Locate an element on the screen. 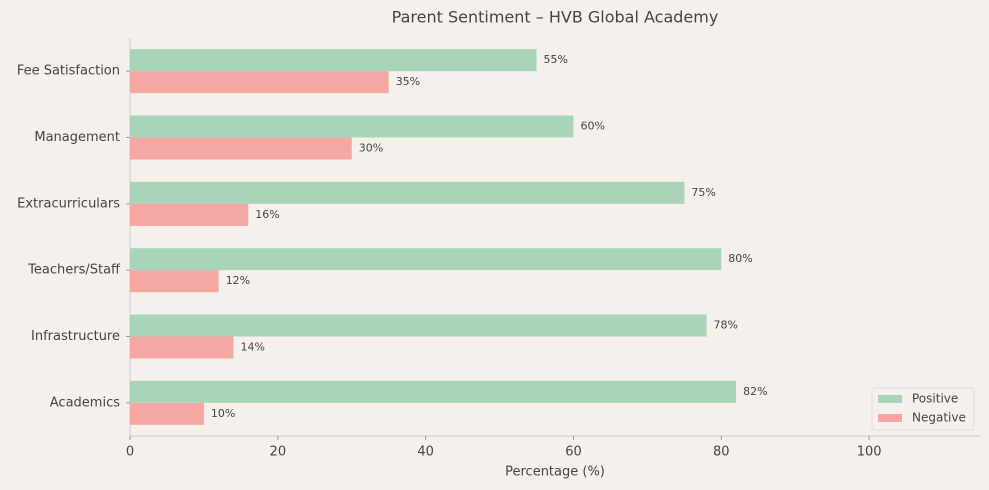  legend-label: Positive is located at coordinates (935, 399).